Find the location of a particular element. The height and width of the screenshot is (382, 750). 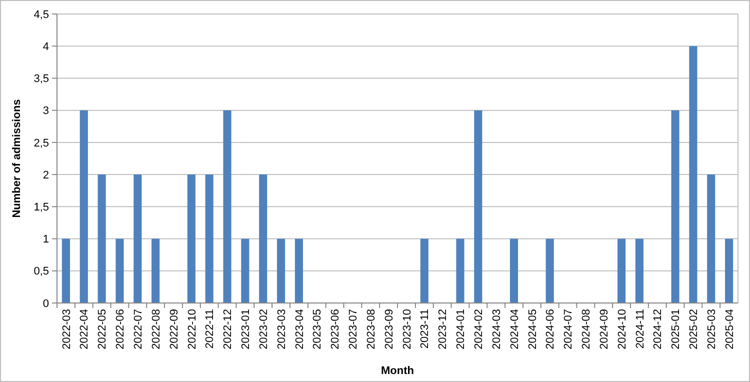

x-tick-label: 2022-08 is located at coordinates (156, 329).